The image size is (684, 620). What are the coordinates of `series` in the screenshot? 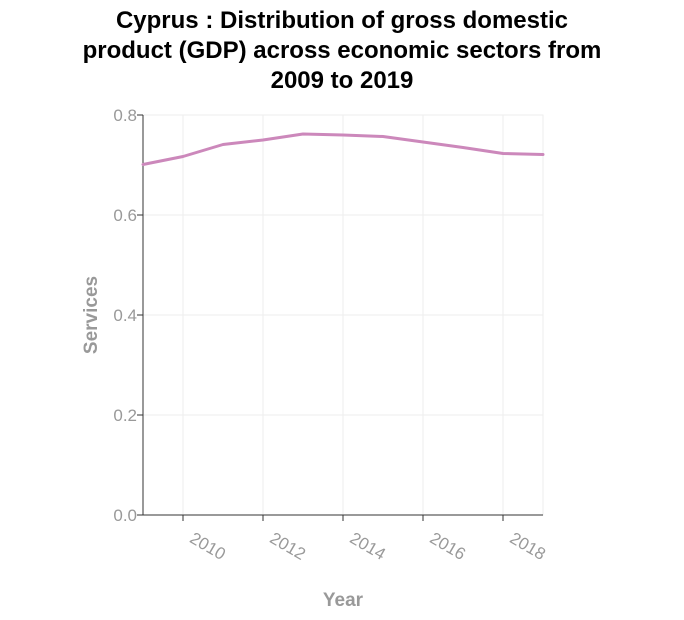 It's located at (343, 149).